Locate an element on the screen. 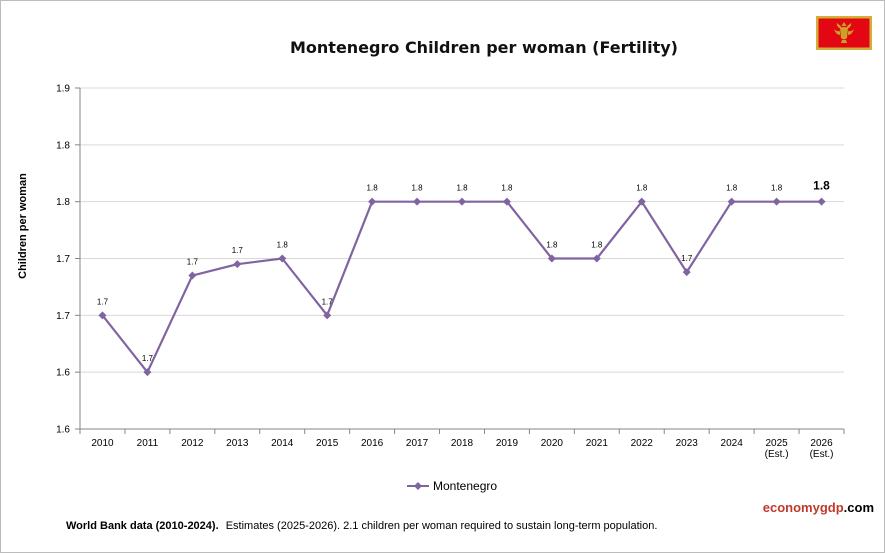 This screenshot has width=885, height=553. x-tick-label: 2013 is located at coordinates (237, 443).